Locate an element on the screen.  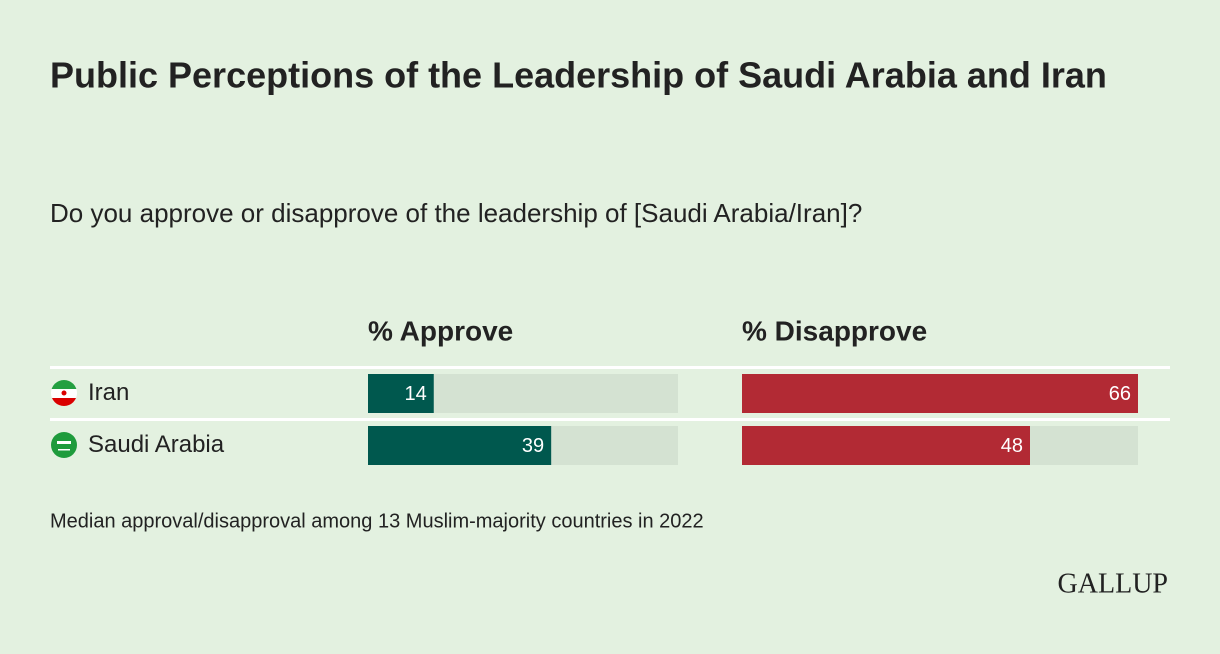
flag-iran is located at coordinates (64, 393).